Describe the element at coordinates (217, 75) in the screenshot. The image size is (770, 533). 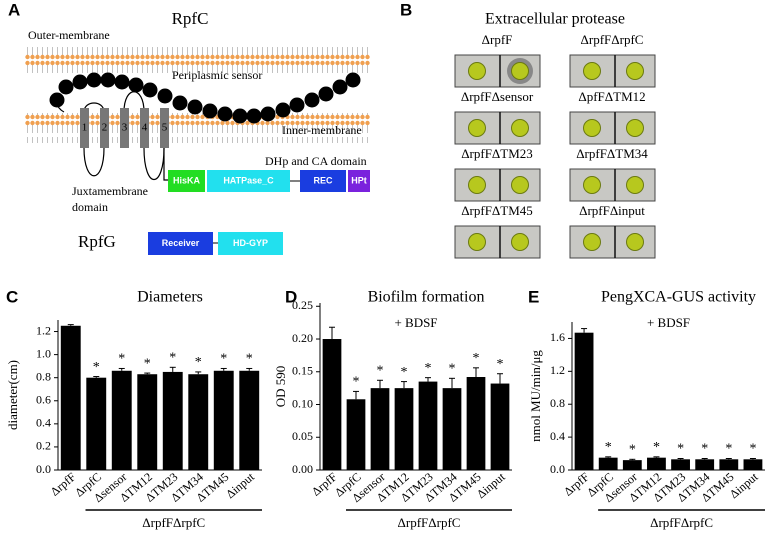
I see `region-label: Periplasmic sensor` at that location.